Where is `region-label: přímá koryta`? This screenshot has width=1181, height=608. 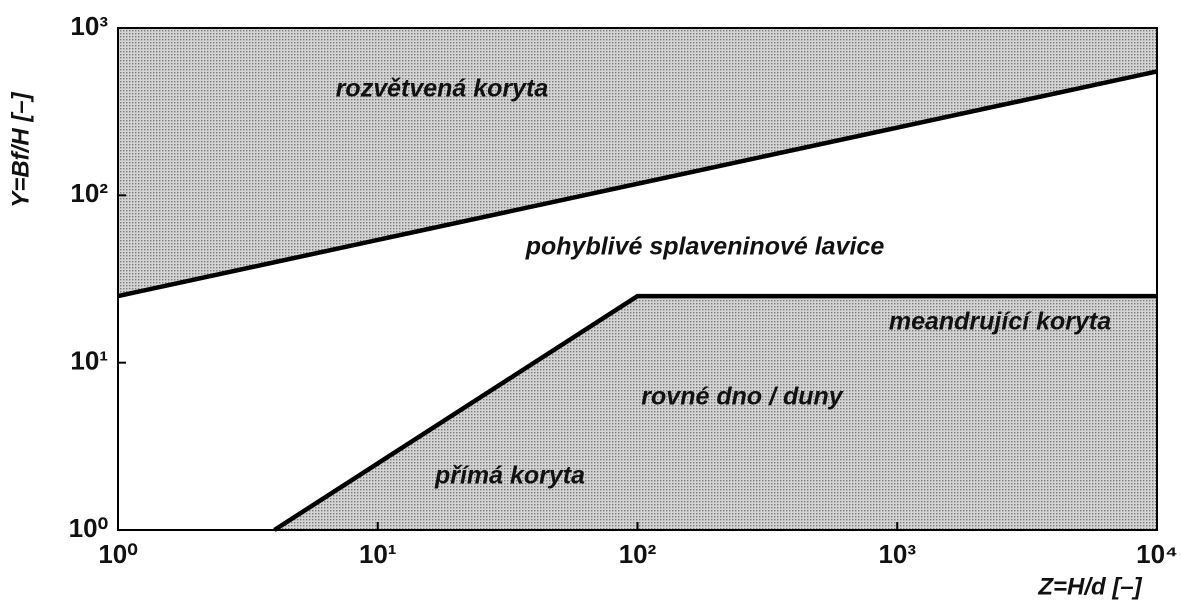
region-label: přímá koryta is located at coordinates (509, 476).